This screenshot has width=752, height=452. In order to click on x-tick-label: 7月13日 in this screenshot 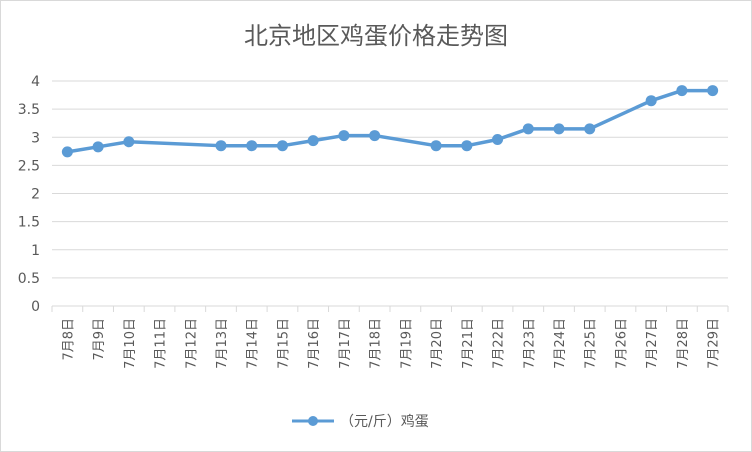, I will do `click(222, 343)`.